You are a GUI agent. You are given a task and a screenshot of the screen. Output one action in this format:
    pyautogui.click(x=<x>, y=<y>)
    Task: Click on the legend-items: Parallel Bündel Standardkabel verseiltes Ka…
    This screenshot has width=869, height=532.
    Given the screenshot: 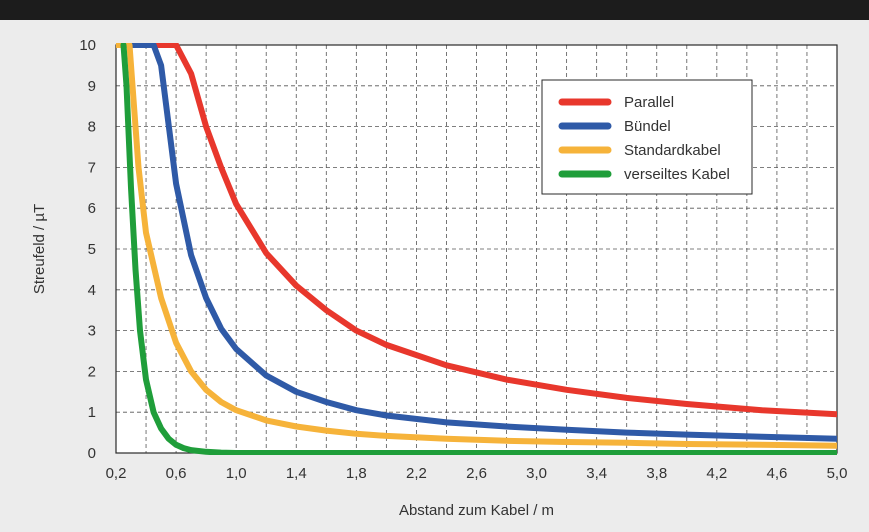 What is the action you would take?
    pyautogui.click(x=644, y=138)
    